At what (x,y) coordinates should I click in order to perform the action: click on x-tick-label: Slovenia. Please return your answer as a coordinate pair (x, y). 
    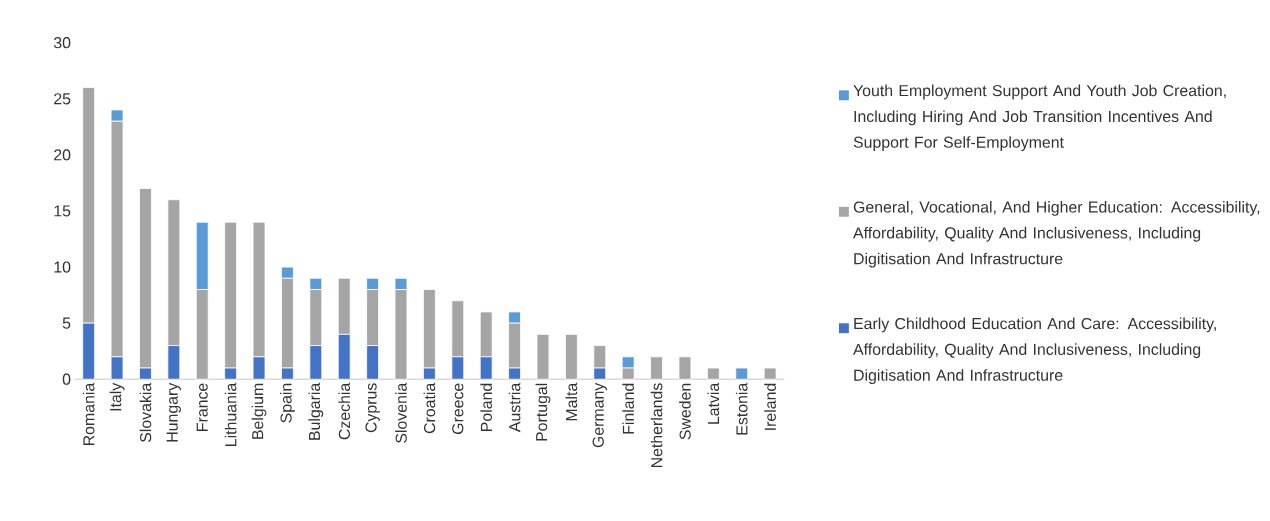
    Looking at the image, I should click on (401, 412).